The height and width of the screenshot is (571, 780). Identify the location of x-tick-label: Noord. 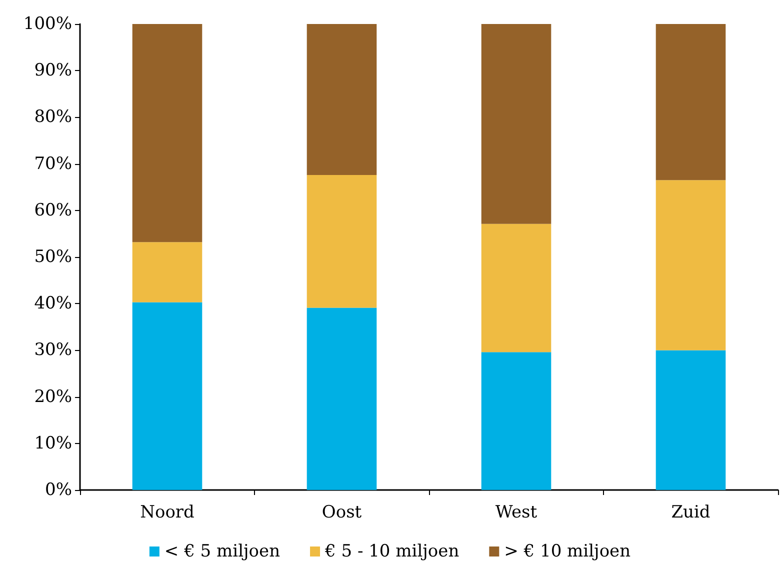
(167, 512).